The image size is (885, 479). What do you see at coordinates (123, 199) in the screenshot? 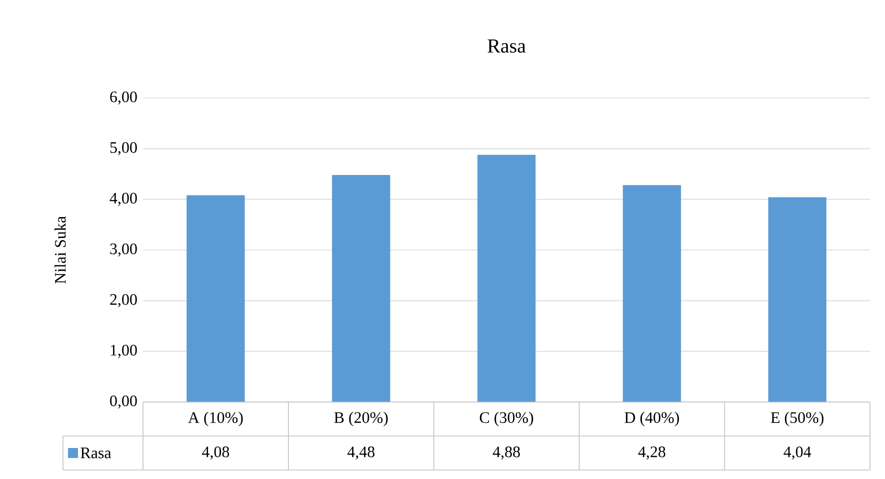
I see `y-tick-label: 4,00` at bounding box center [123, 199].